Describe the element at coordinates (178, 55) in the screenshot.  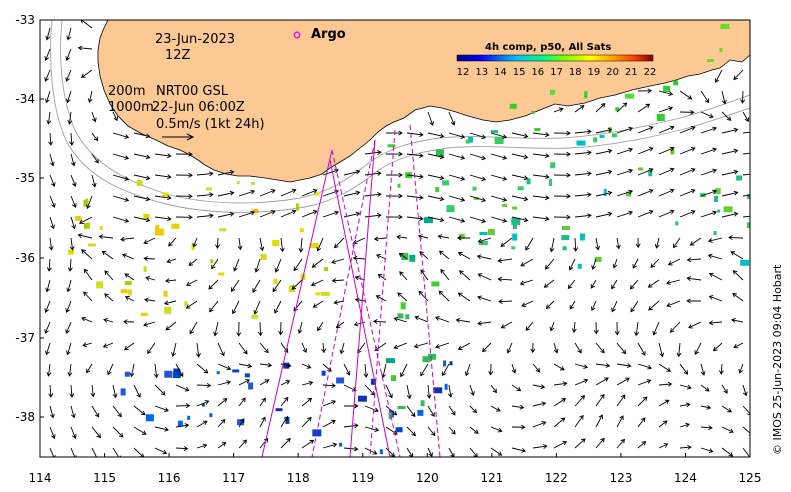
I see `hour-label: 12Z` at that location.